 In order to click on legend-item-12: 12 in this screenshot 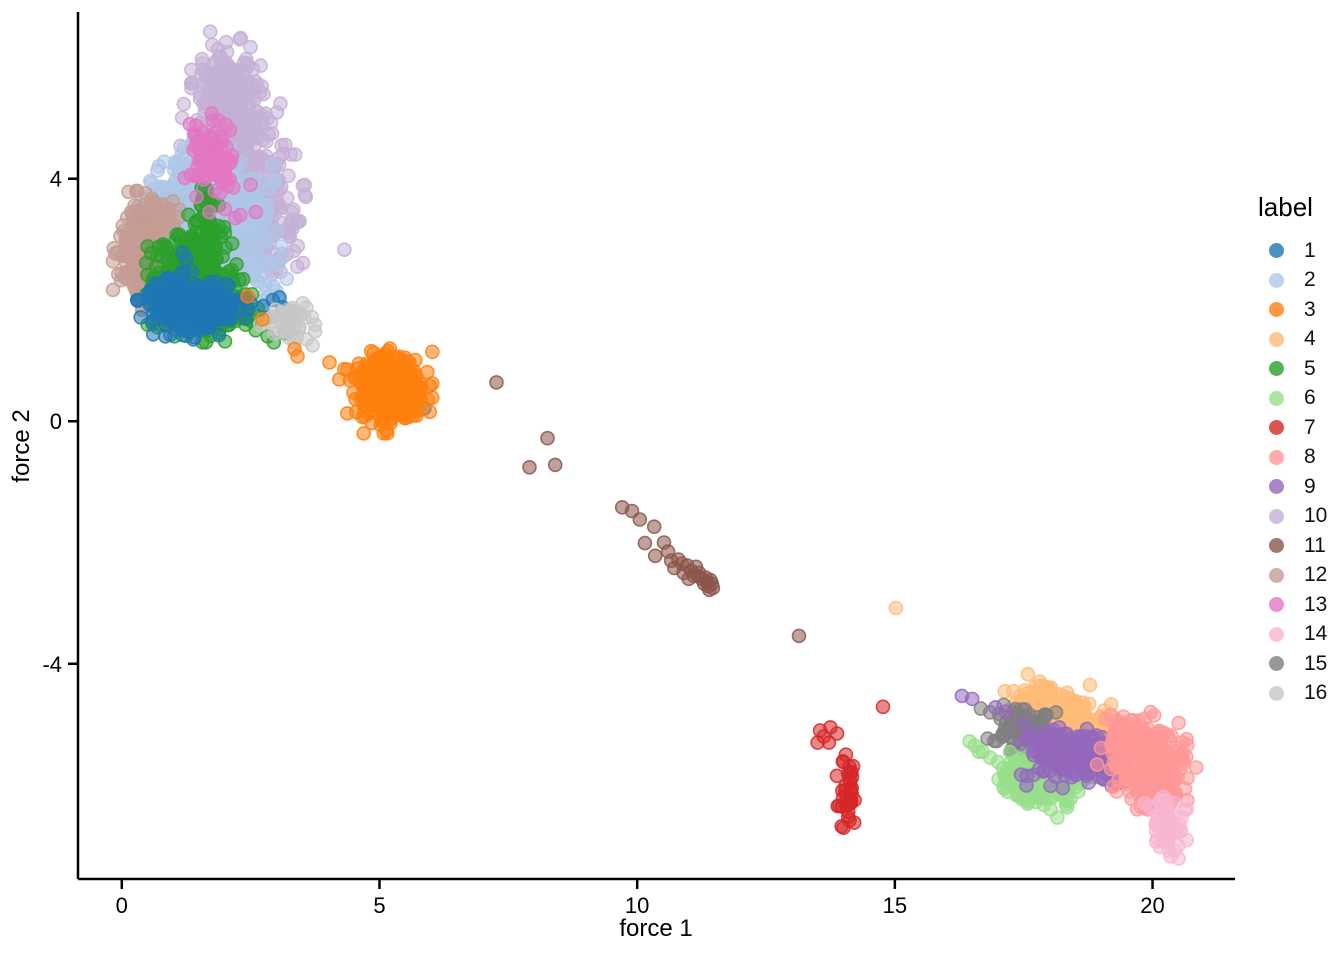, I will do `click(1291, 576)`.